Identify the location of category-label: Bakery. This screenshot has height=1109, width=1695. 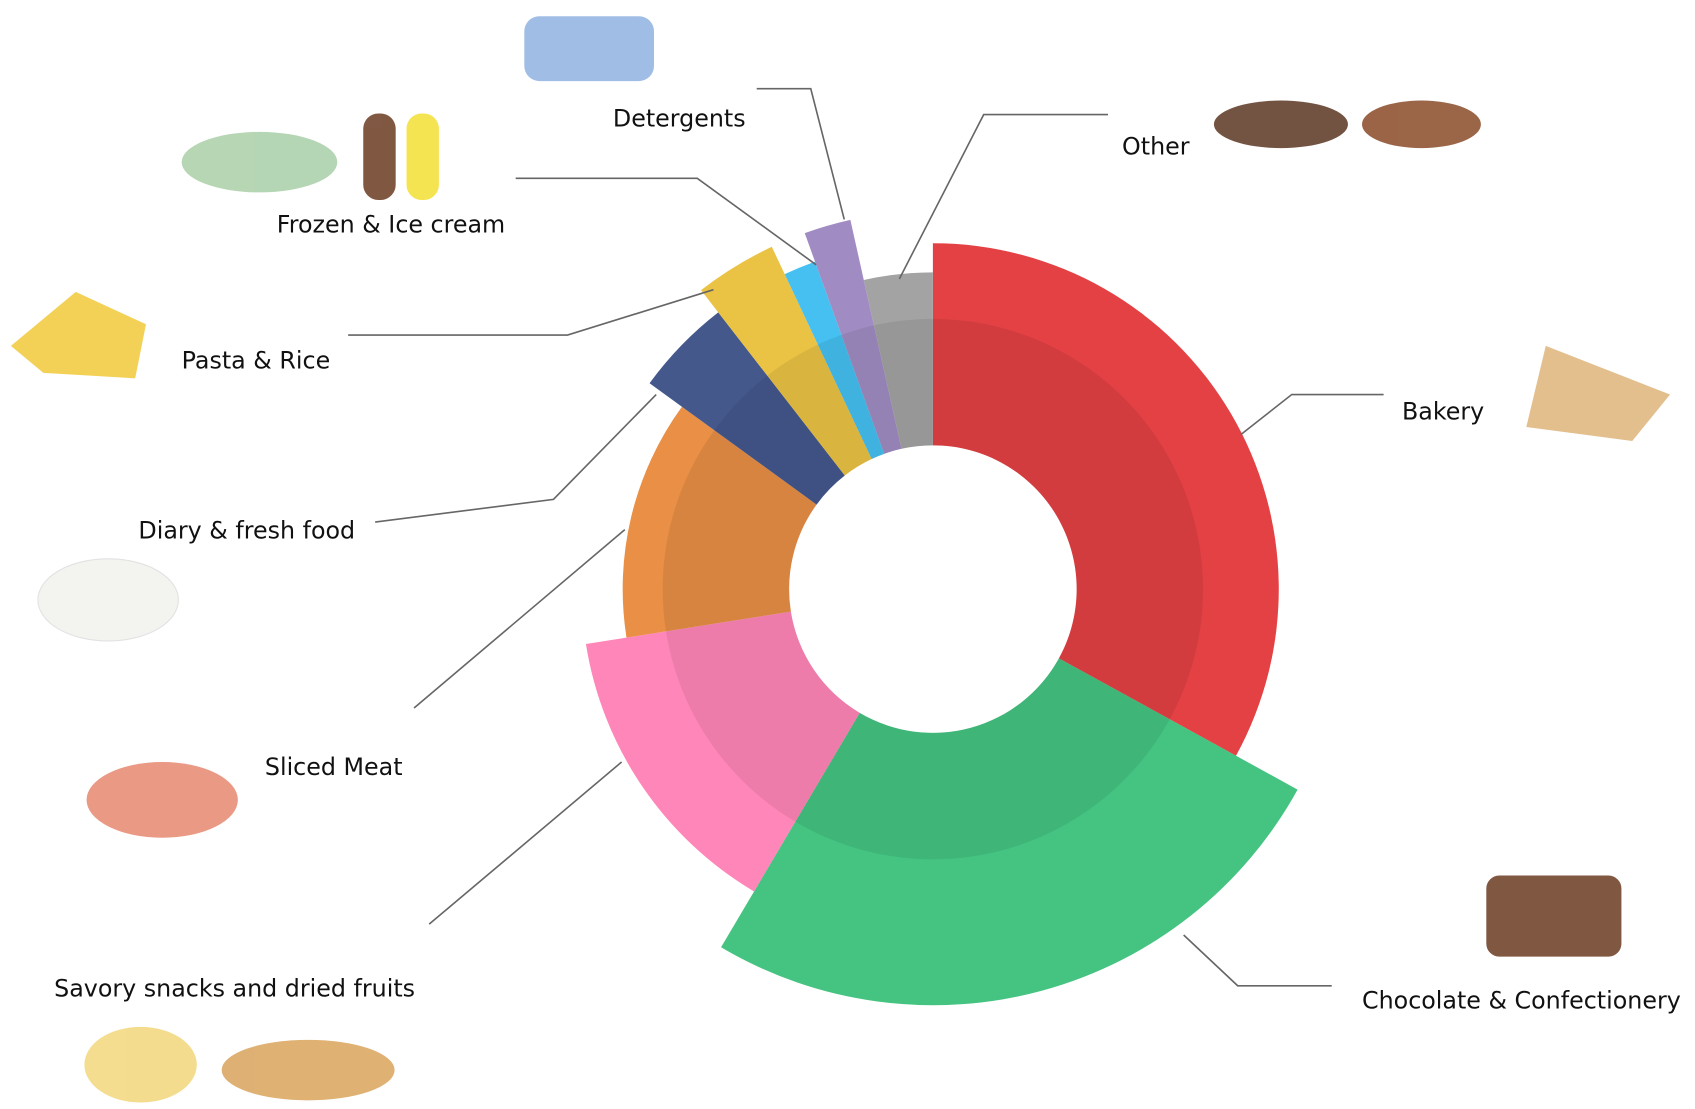
(1443, 411).